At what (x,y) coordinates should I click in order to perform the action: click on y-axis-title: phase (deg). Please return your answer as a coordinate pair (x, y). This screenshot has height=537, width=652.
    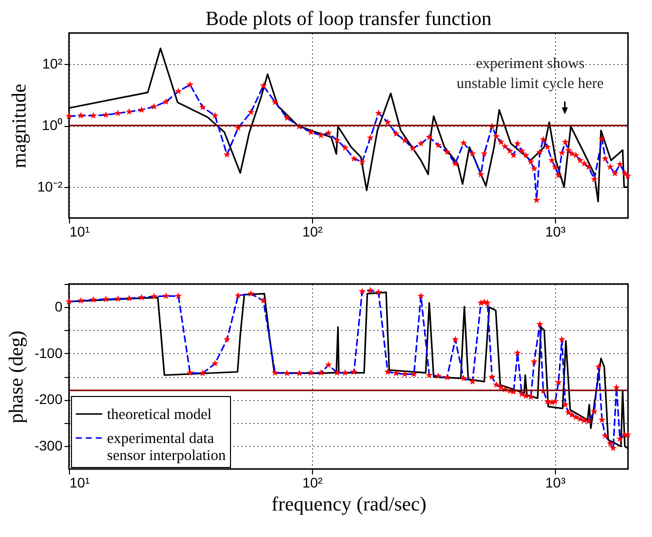
    Looking at the image, I should click on (16, 377).